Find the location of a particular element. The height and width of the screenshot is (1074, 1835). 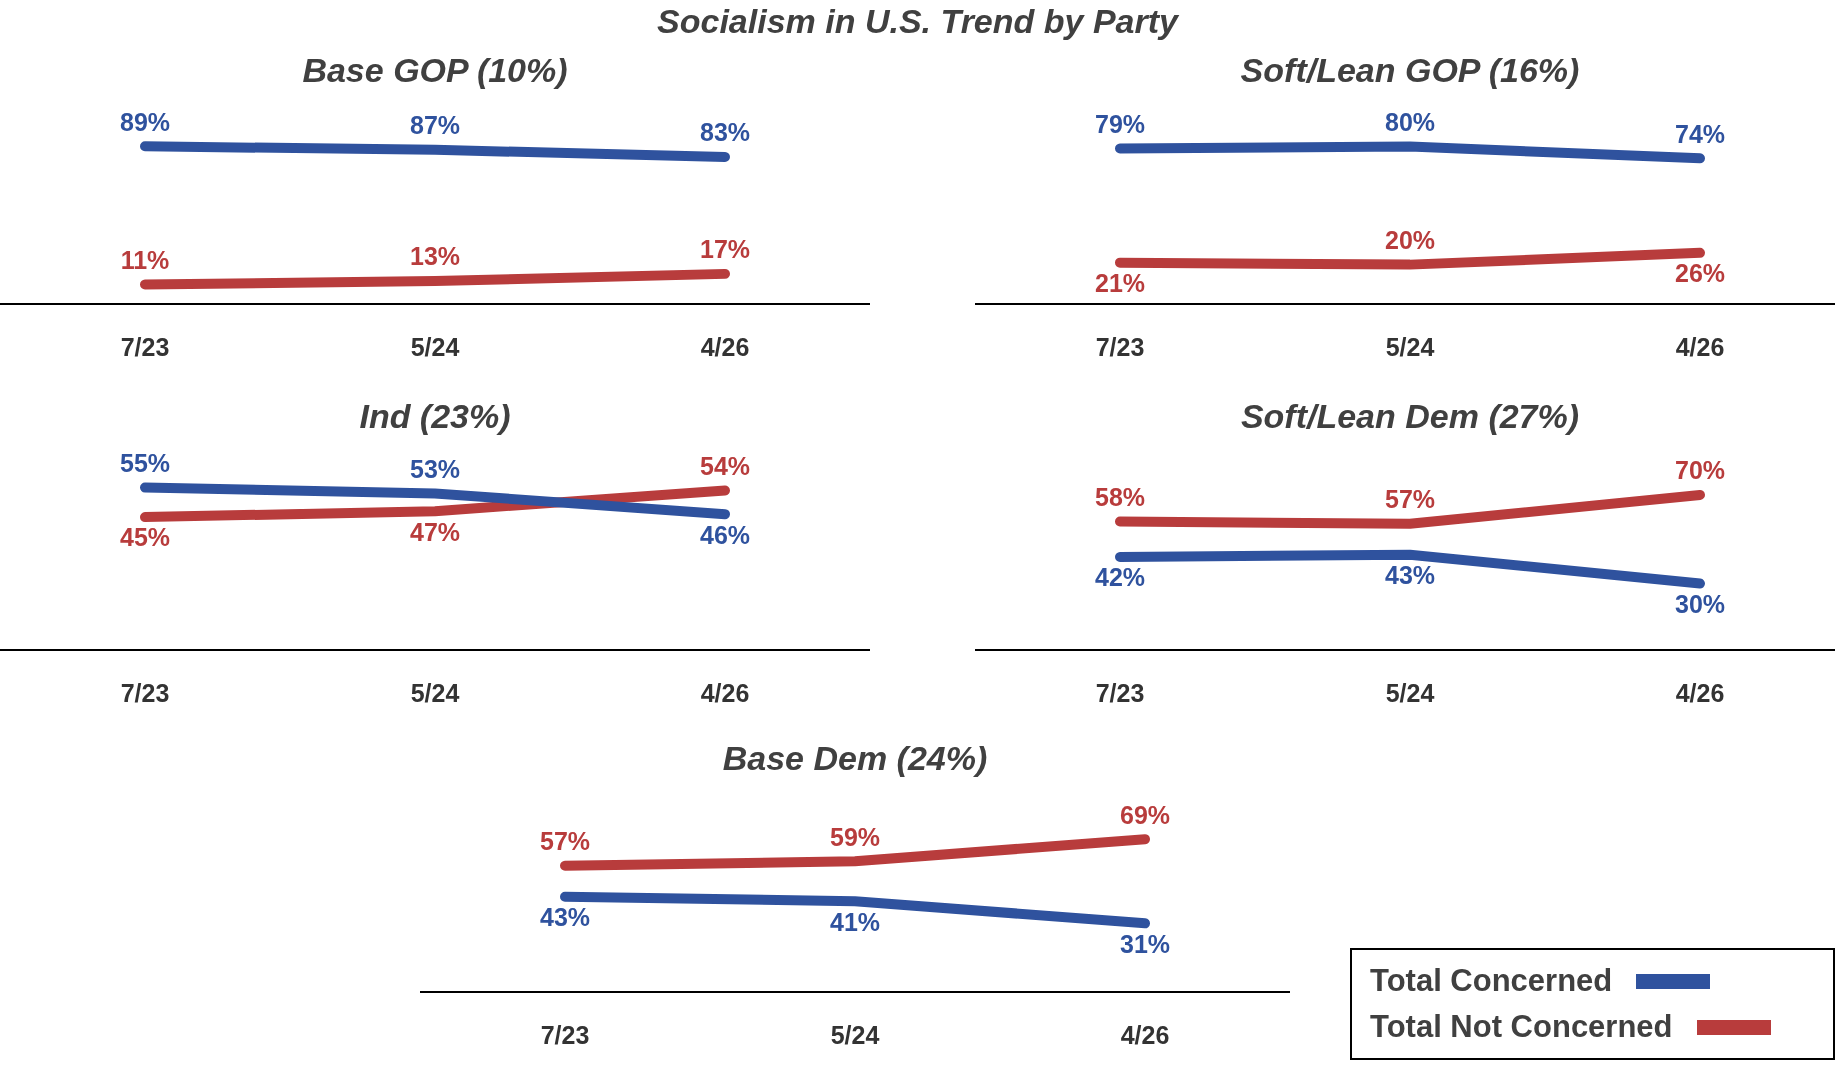

text: Socialism in U.S. Trend by Party is located at coordinates (918, 21).